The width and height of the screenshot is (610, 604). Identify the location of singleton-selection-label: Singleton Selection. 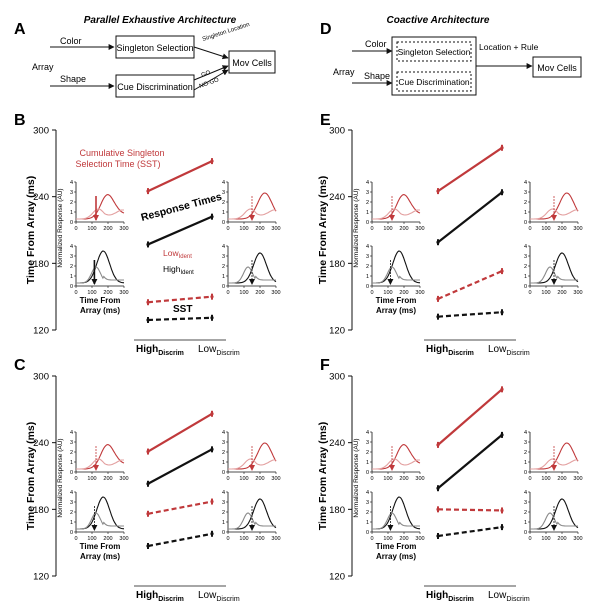
(434, 52).